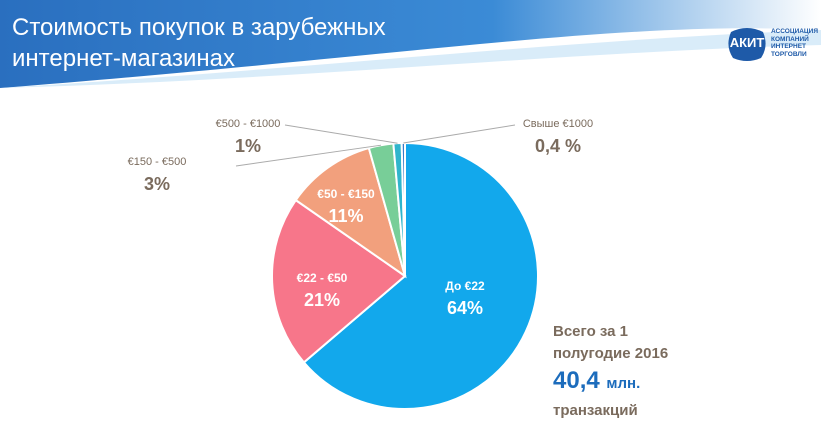 The width and height of the screenshot is (821, 430). Describe the element at coordinates (789, 46) in the screenshot. I see `logo-sub-line-3: ИНТЕРНЕТ` at that location.